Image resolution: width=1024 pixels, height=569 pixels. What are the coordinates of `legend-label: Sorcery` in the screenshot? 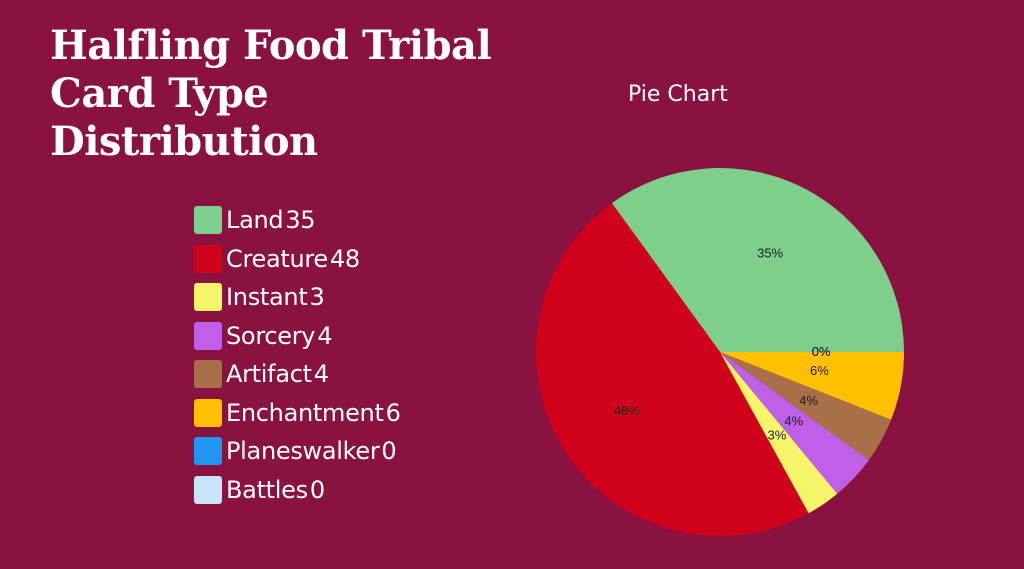 It's located at (271, 335).